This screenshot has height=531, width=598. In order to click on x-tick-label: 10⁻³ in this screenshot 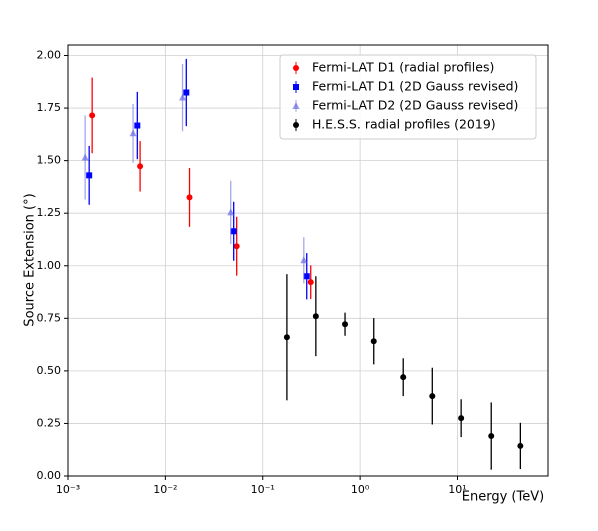, I will do `click(68, 489)`.